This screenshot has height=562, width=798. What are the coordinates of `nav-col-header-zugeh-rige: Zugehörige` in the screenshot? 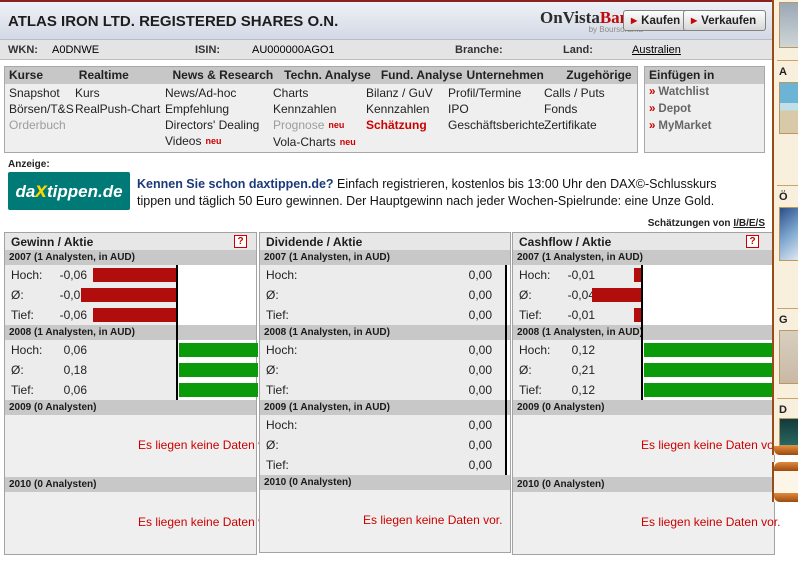 It's located at (599, 75).